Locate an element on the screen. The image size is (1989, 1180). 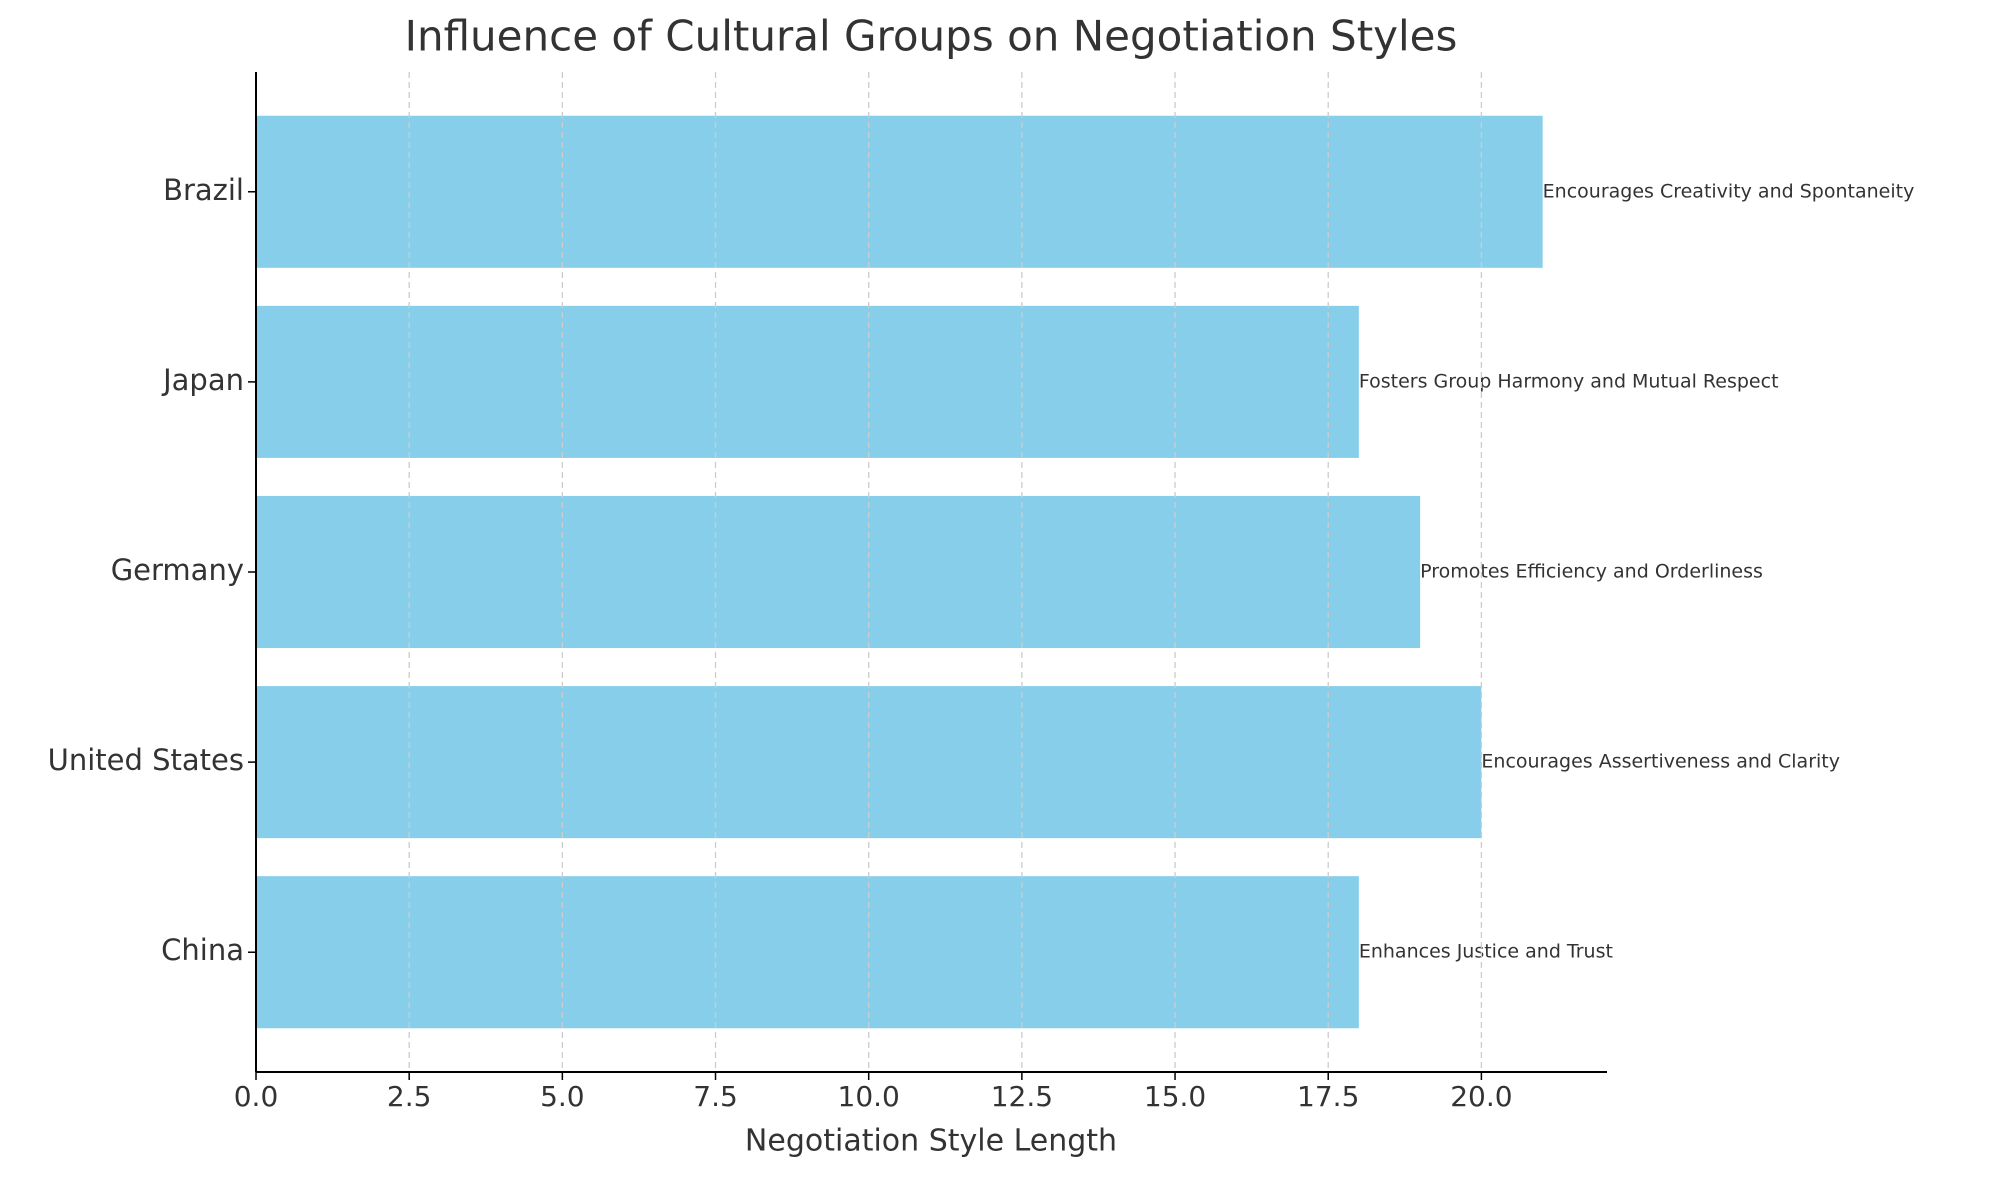
x-axis-label: Negotiation Style Length is located at coordinates (931, 1141).